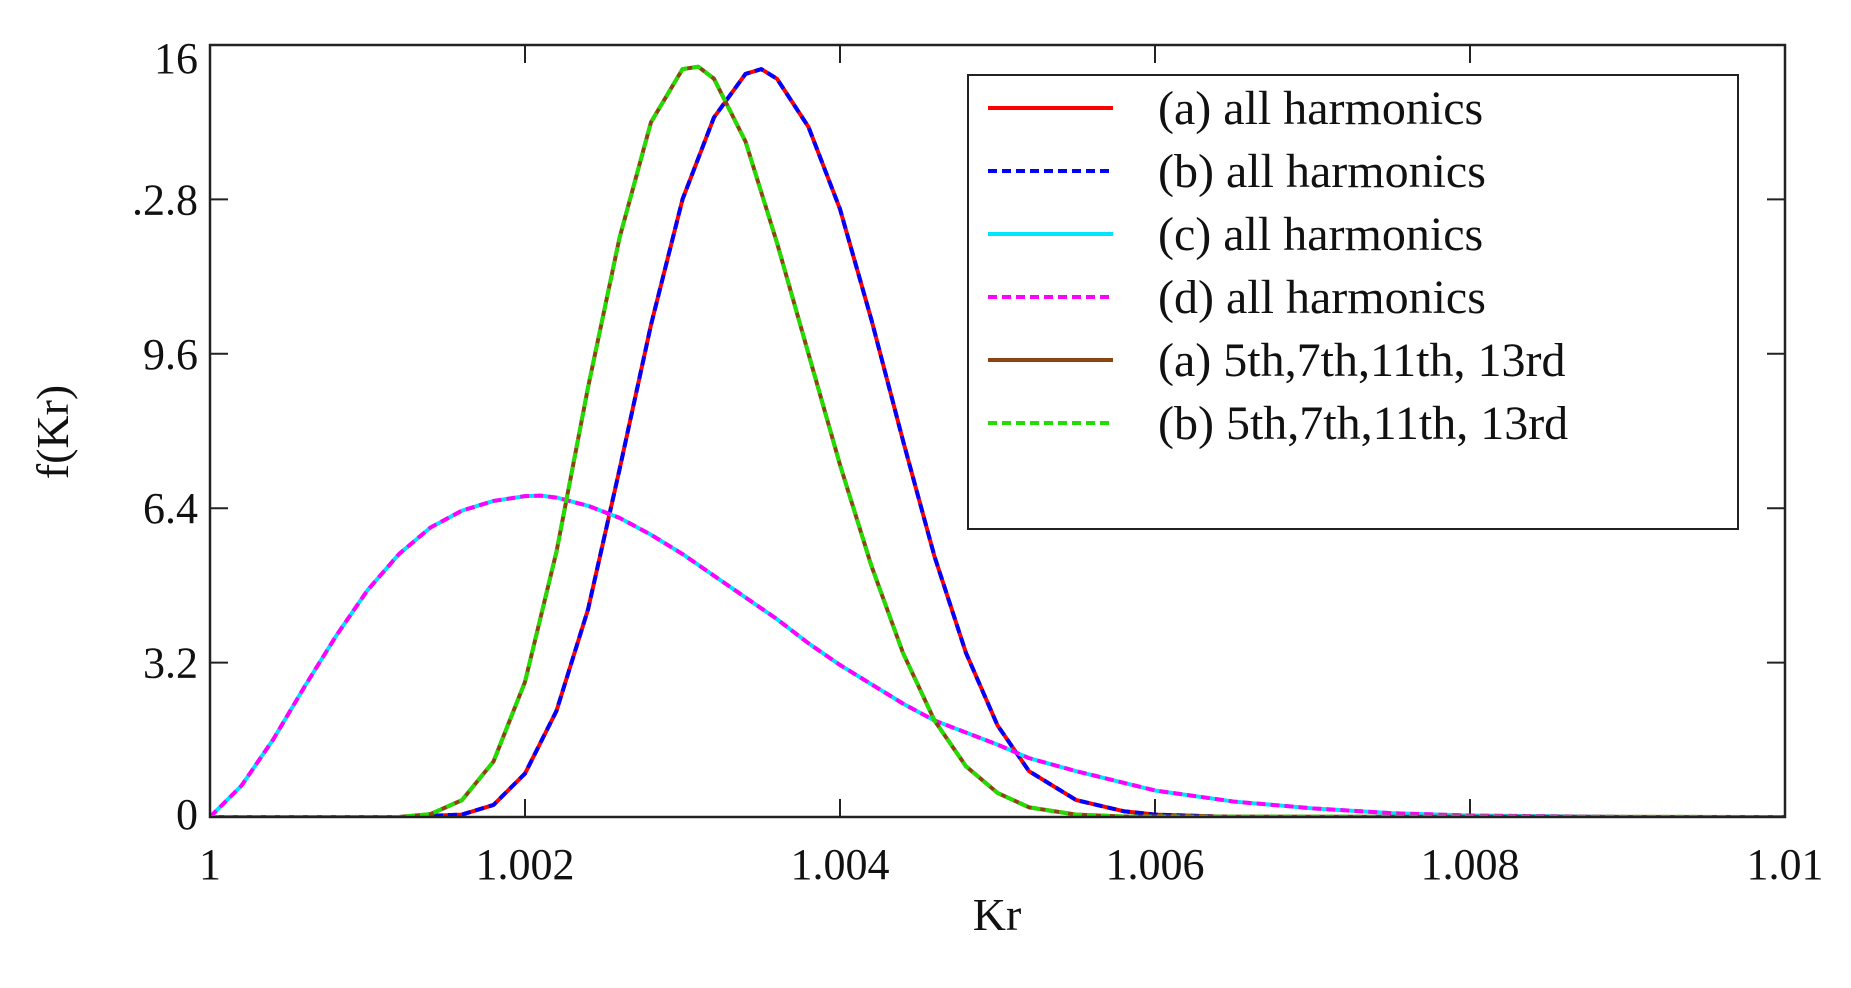  What do you see at coordinates (525, 864) in the screenshot?
I see `x-tick-label-1: 1.002` at bounding box center [525, 864].